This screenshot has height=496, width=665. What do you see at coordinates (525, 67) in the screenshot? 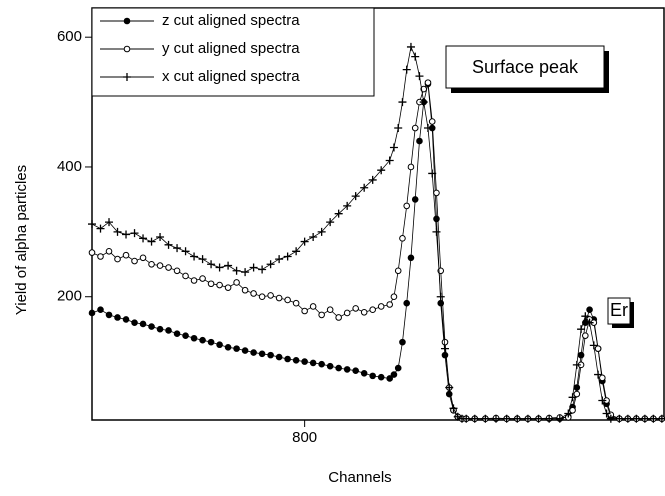
I see `annotation: Surface peak` at bounding box center [525, 67].